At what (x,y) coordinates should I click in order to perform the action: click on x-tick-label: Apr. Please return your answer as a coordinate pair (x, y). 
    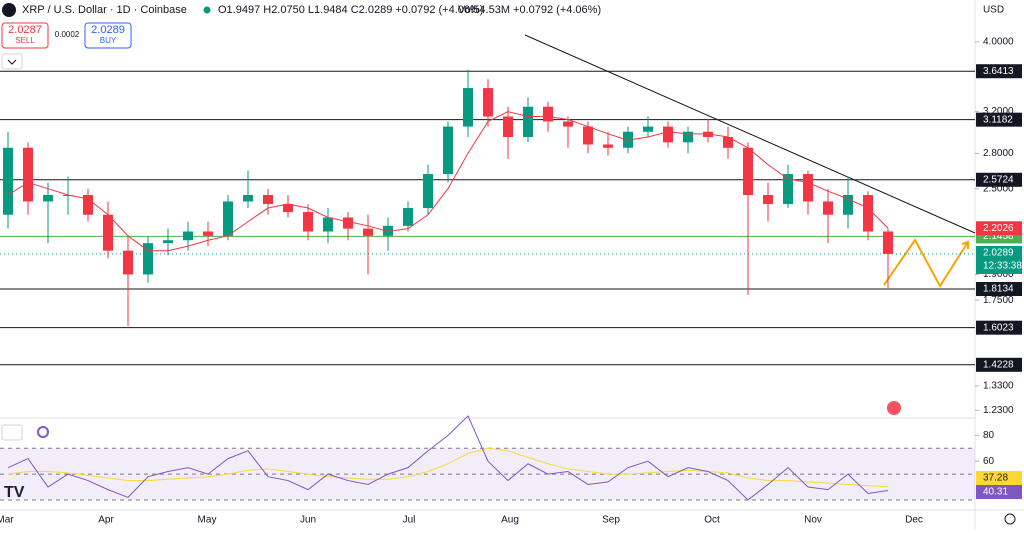
    Looking at the image, I should click on (106, 520).